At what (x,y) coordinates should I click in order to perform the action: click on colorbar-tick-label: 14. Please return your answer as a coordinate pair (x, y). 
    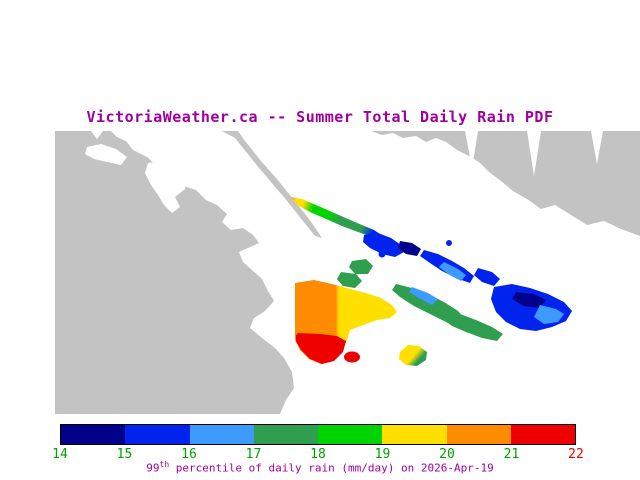
    Looking at the image, I should click on (60, 454).